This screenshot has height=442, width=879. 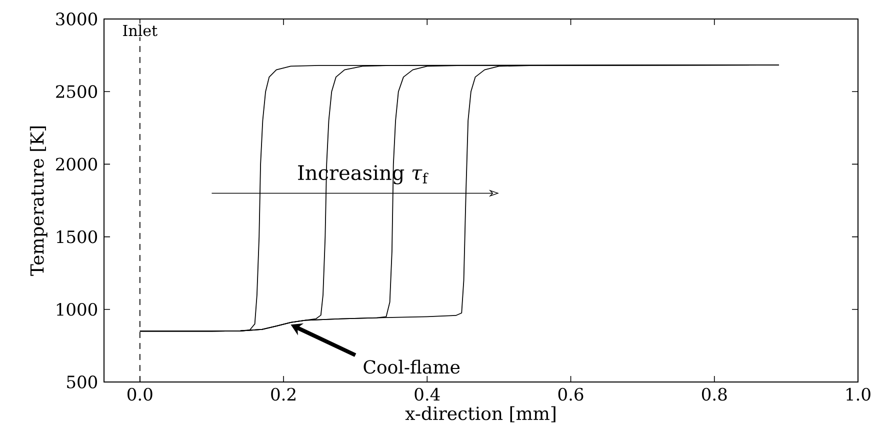 What do you see at coordinates (714, 394) in the screenshot?
I see `x-tick-label: 0.8` at bounding box center [714, 394].